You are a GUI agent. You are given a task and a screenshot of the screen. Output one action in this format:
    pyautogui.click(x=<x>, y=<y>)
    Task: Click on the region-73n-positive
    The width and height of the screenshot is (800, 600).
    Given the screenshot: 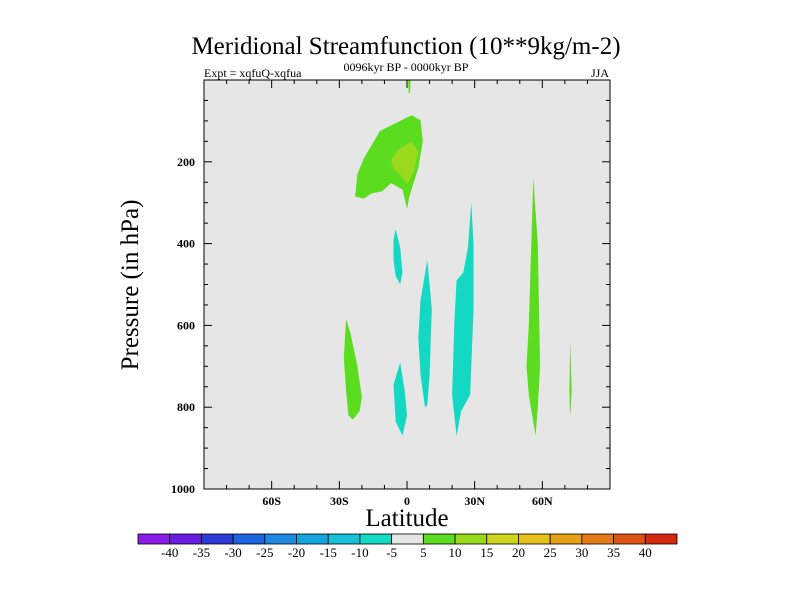 What is the action you would take?
    pyautogui.click(x=570, y=377)
    